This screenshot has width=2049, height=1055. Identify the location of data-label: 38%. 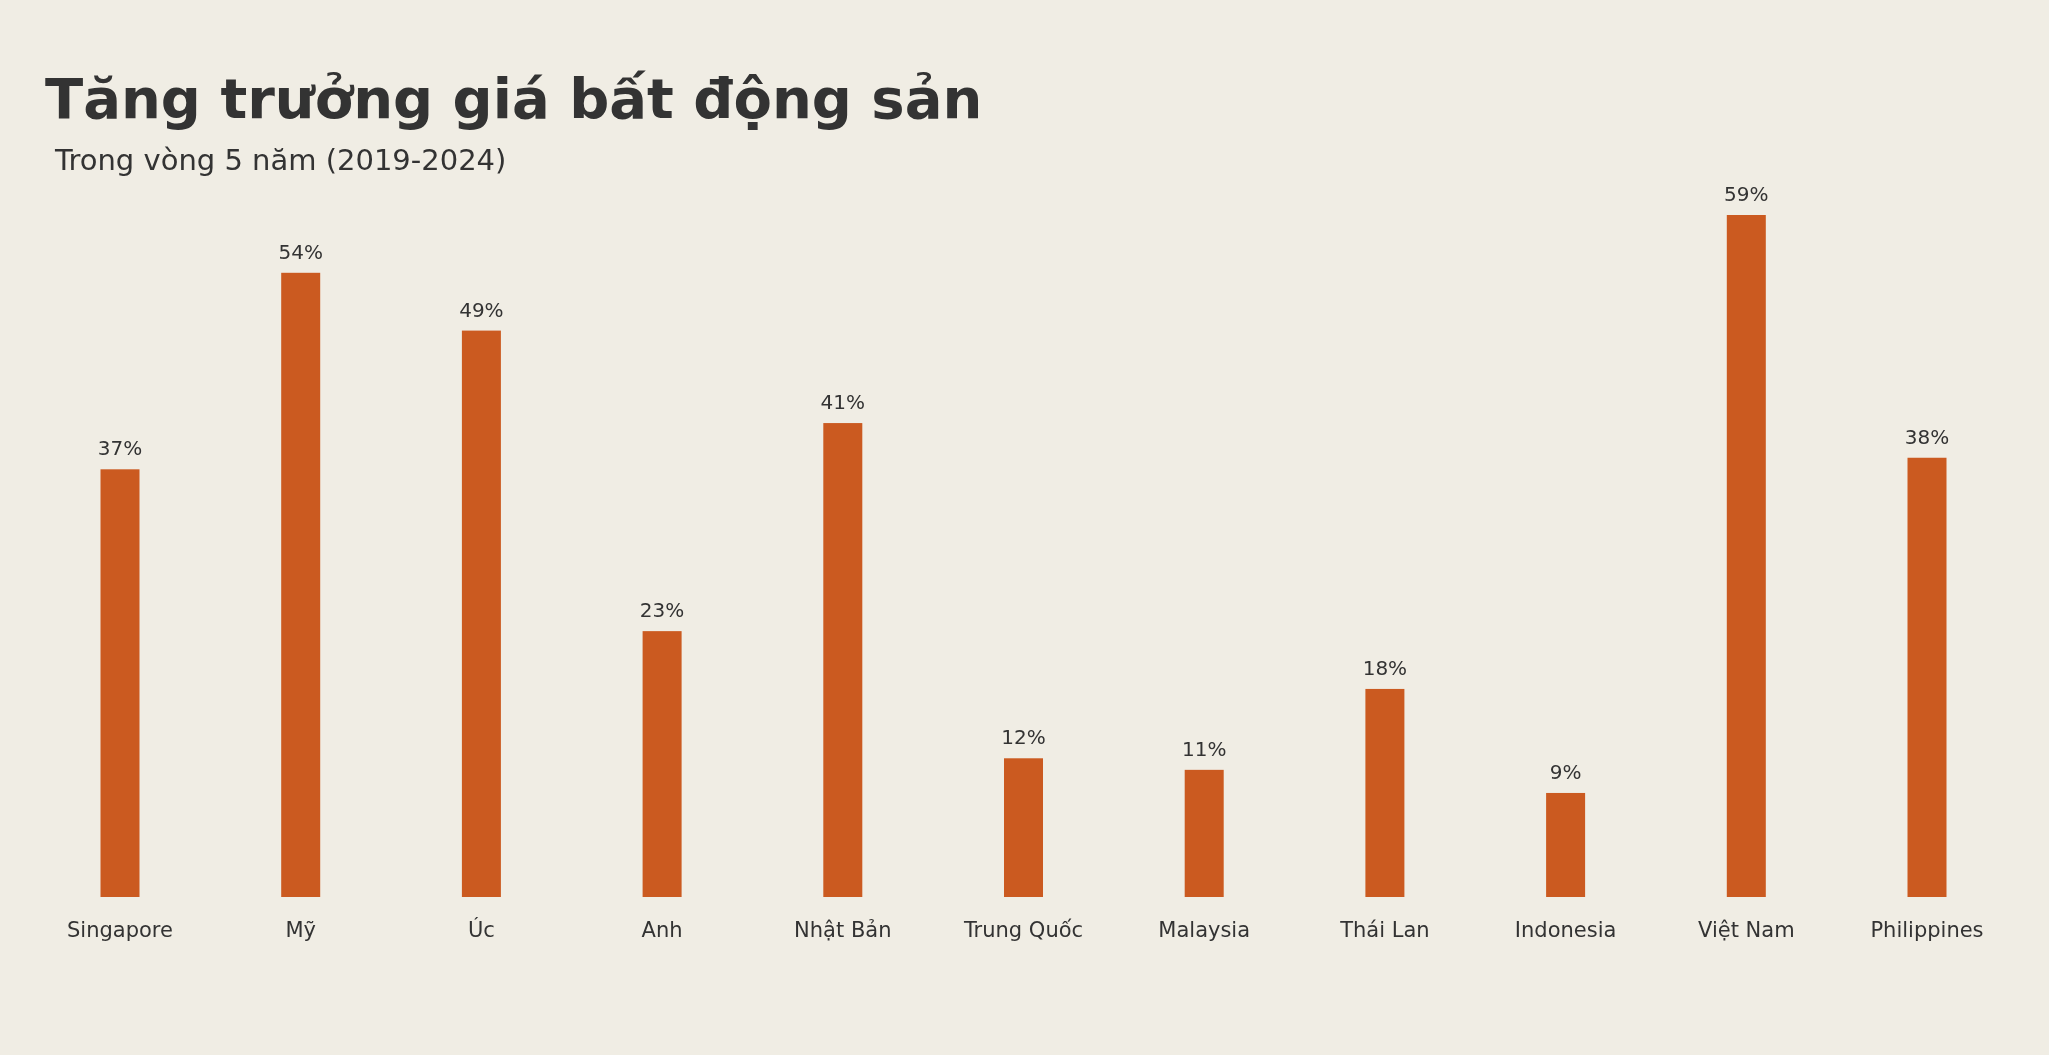
(1927, 436).